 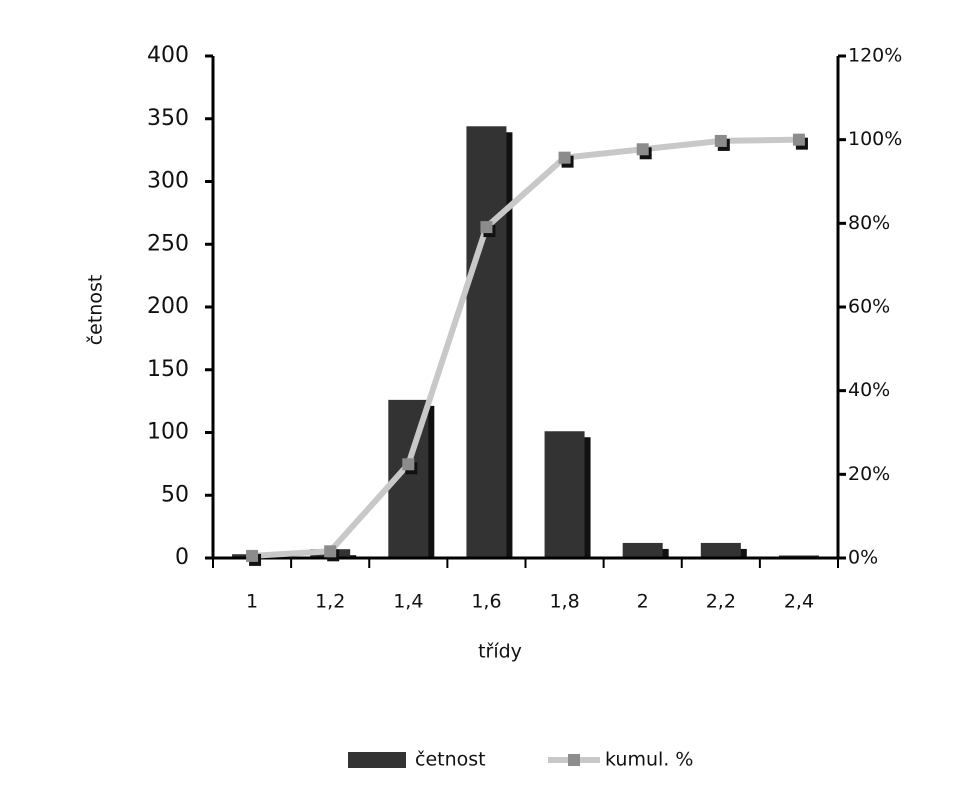 What do you see at coordinates (875, 139) in the screenshot?
I see `y2-tick-label: 100%` at bounding box center [875, 139].